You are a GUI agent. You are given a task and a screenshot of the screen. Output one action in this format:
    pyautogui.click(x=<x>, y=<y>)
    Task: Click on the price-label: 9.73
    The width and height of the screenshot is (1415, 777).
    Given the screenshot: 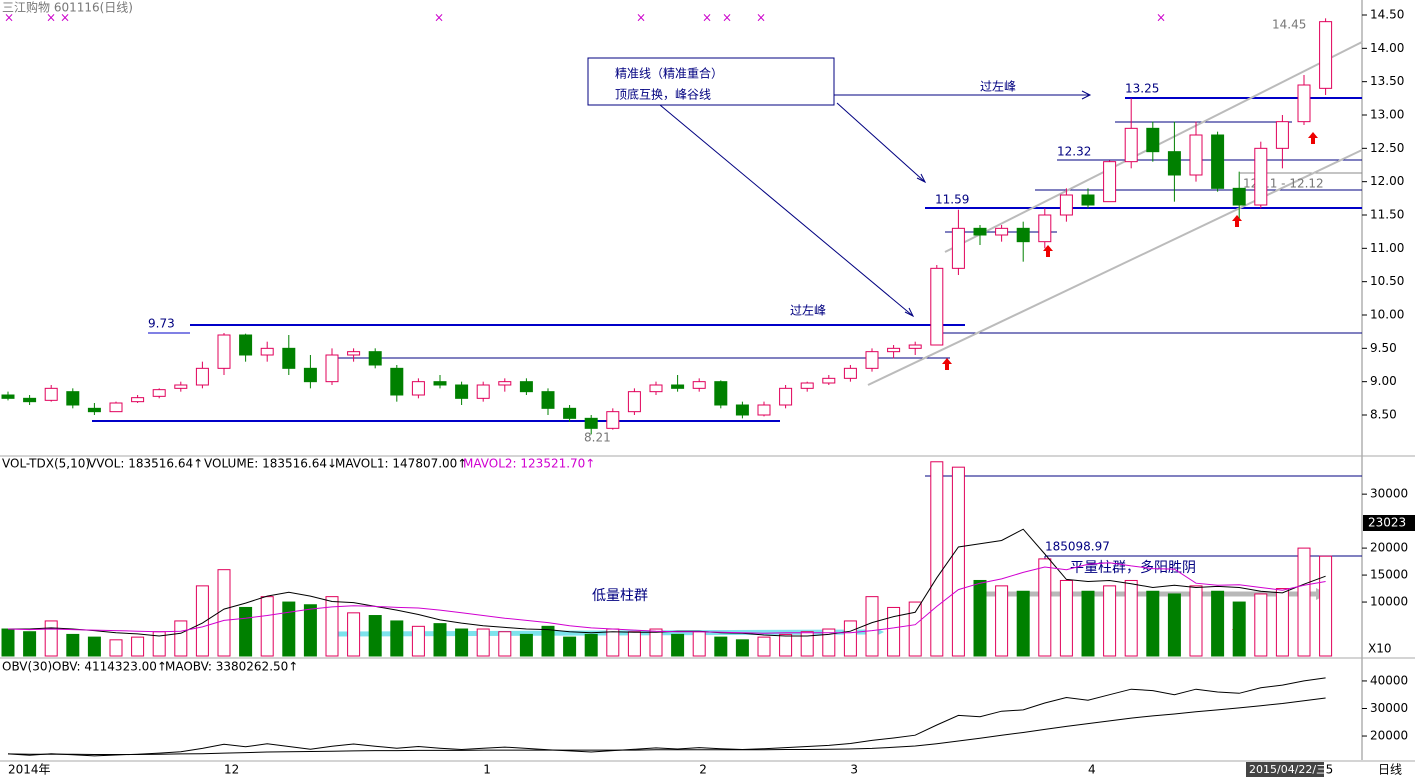 What is the action you would take?
    pyautogui.click(x=161, y=324)
    